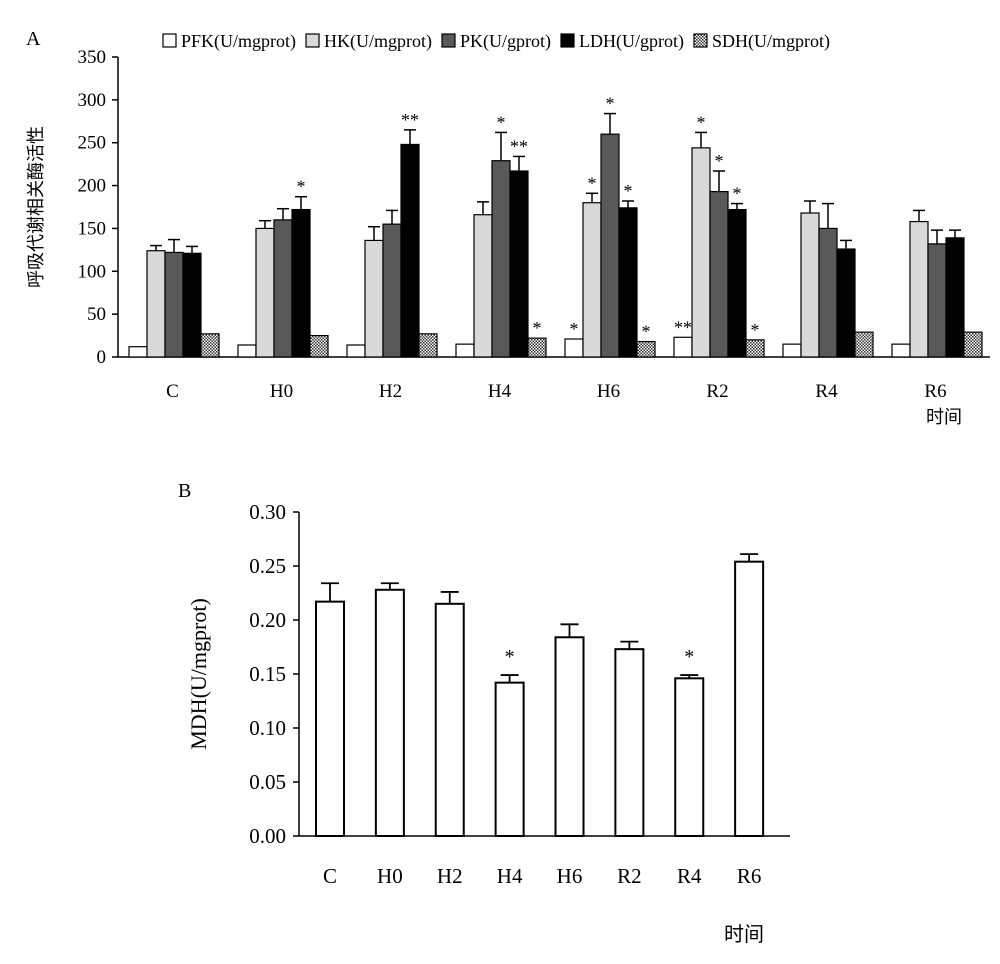 Image resolution: width=1000 pixels, height=964 pixels. Describe the element at coordinates (510, 876) in the screenshot. I see `panel-b-x-tick-label: H4` at that location.